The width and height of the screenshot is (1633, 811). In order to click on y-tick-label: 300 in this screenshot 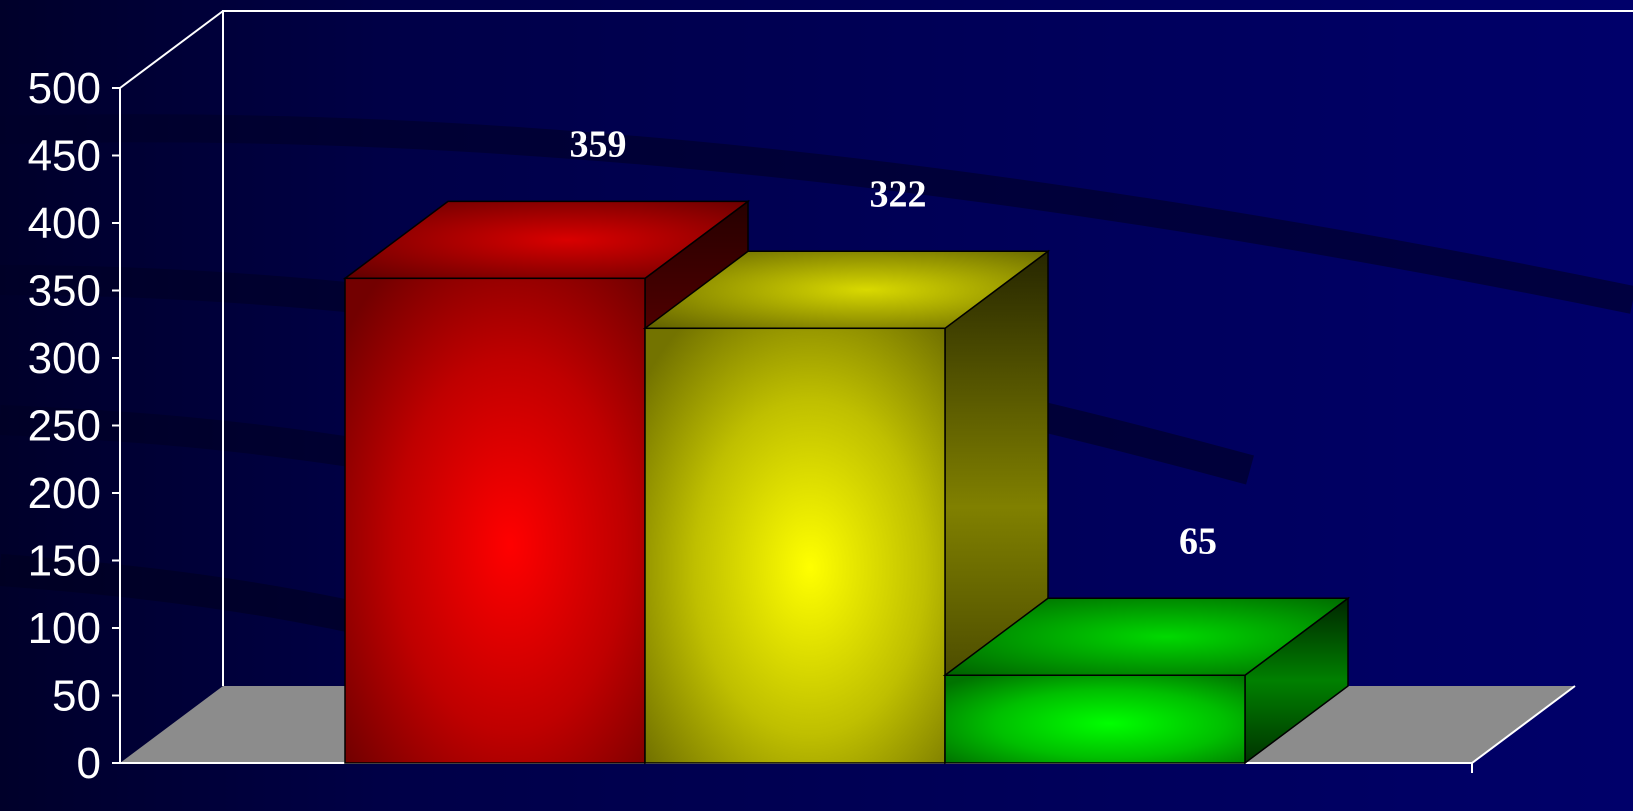, I will do `click(64, 358)`.